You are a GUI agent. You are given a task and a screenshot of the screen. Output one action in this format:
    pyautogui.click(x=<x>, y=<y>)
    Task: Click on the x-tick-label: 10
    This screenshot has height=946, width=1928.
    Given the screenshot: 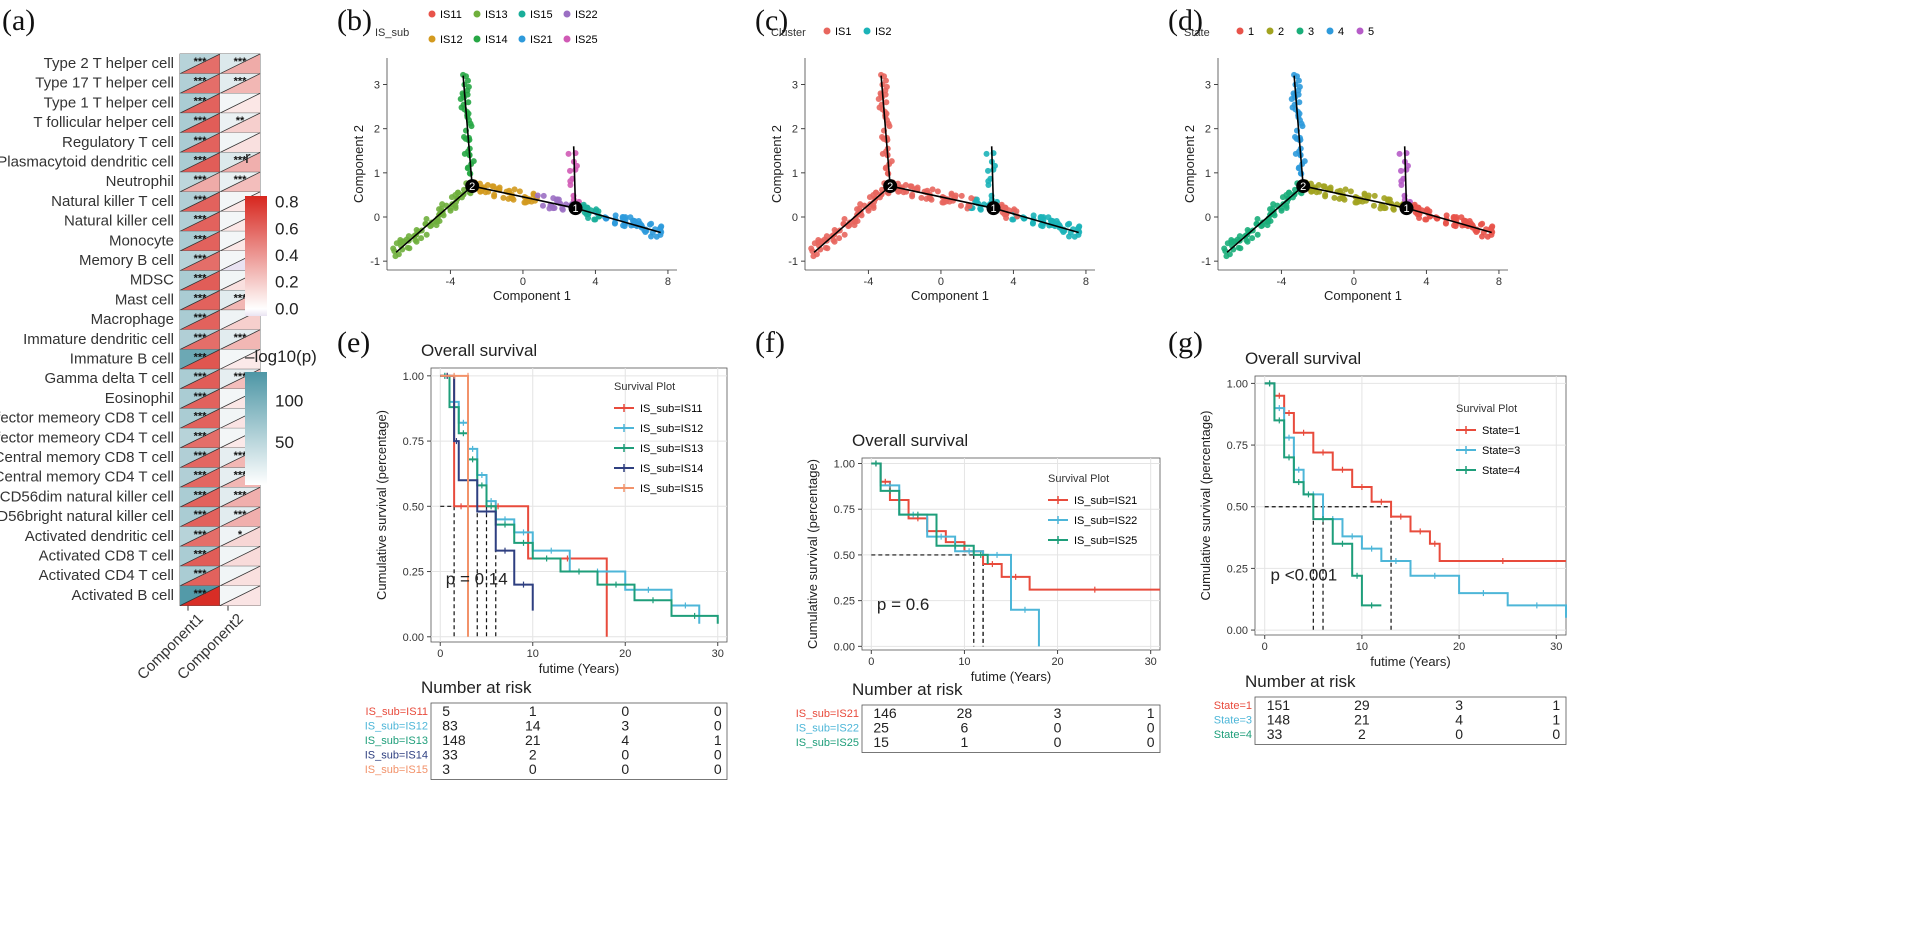 What is the action you would take?
    pyautogui.click(x=533, y=654)
    